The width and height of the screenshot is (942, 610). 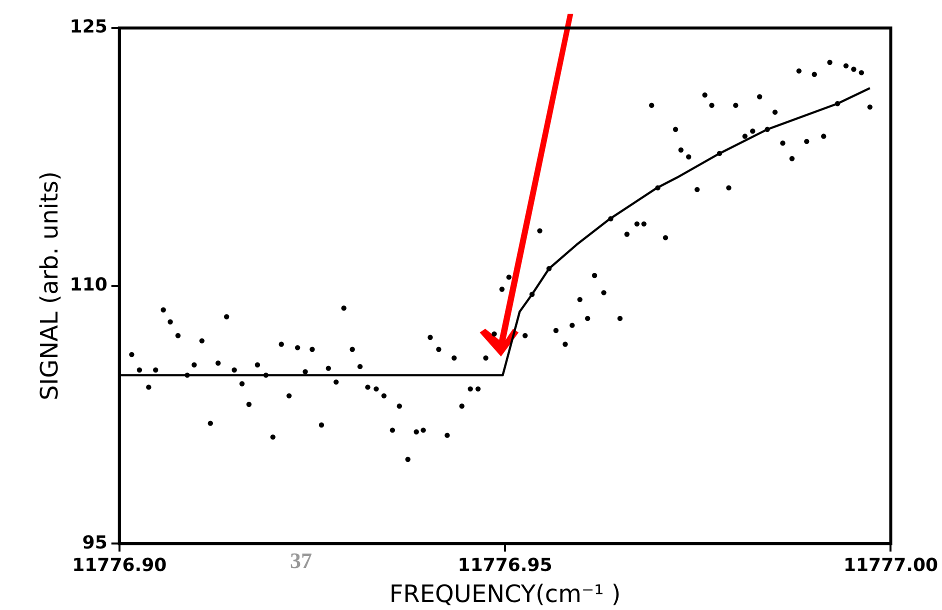 What do you see at coordinates (50, 285) in the screenshot?
I see `y-axis-title: SIGNAL (arb. units)` at bounding box center [50, 285].